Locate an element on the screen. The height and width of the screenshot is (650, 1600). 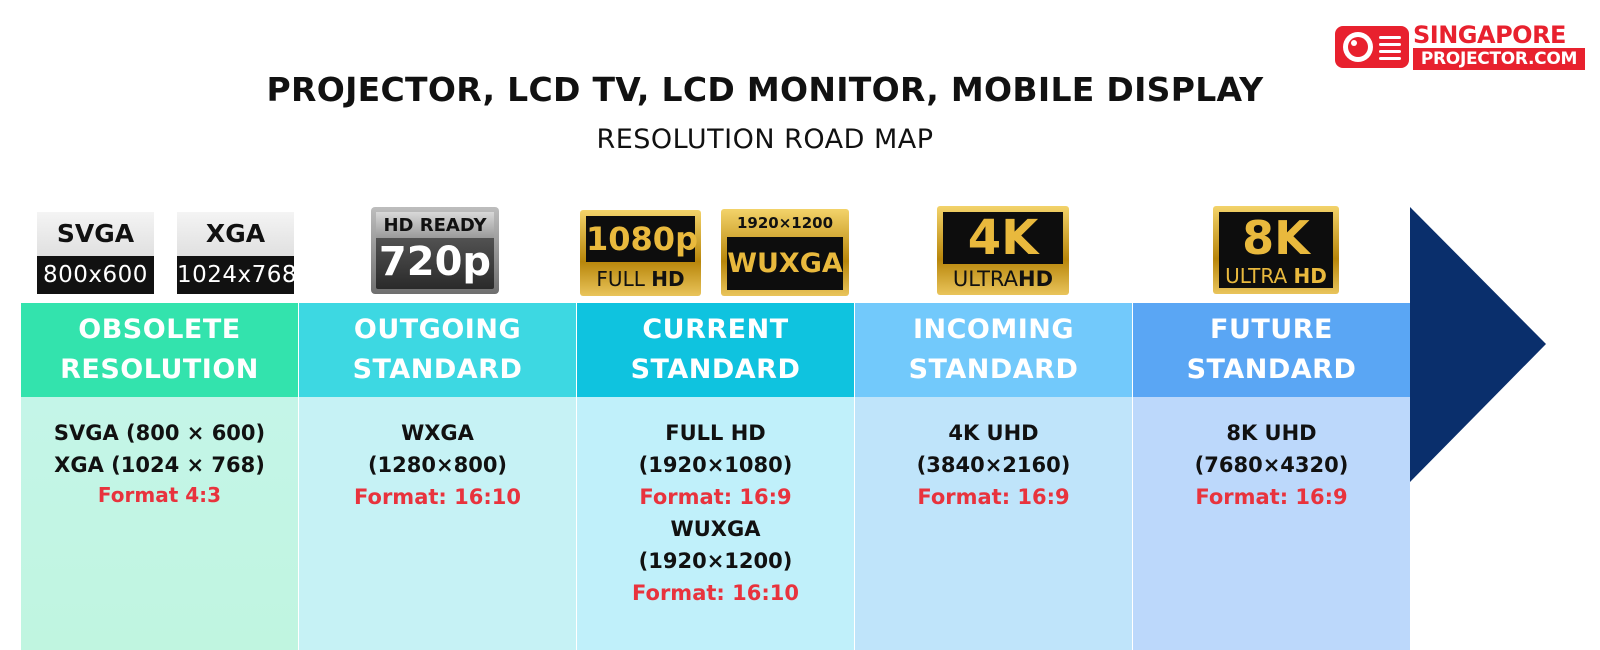
column-body: 8K UHD (7680×4320) Format: 16:9 is located at coordinates (1271, 523).